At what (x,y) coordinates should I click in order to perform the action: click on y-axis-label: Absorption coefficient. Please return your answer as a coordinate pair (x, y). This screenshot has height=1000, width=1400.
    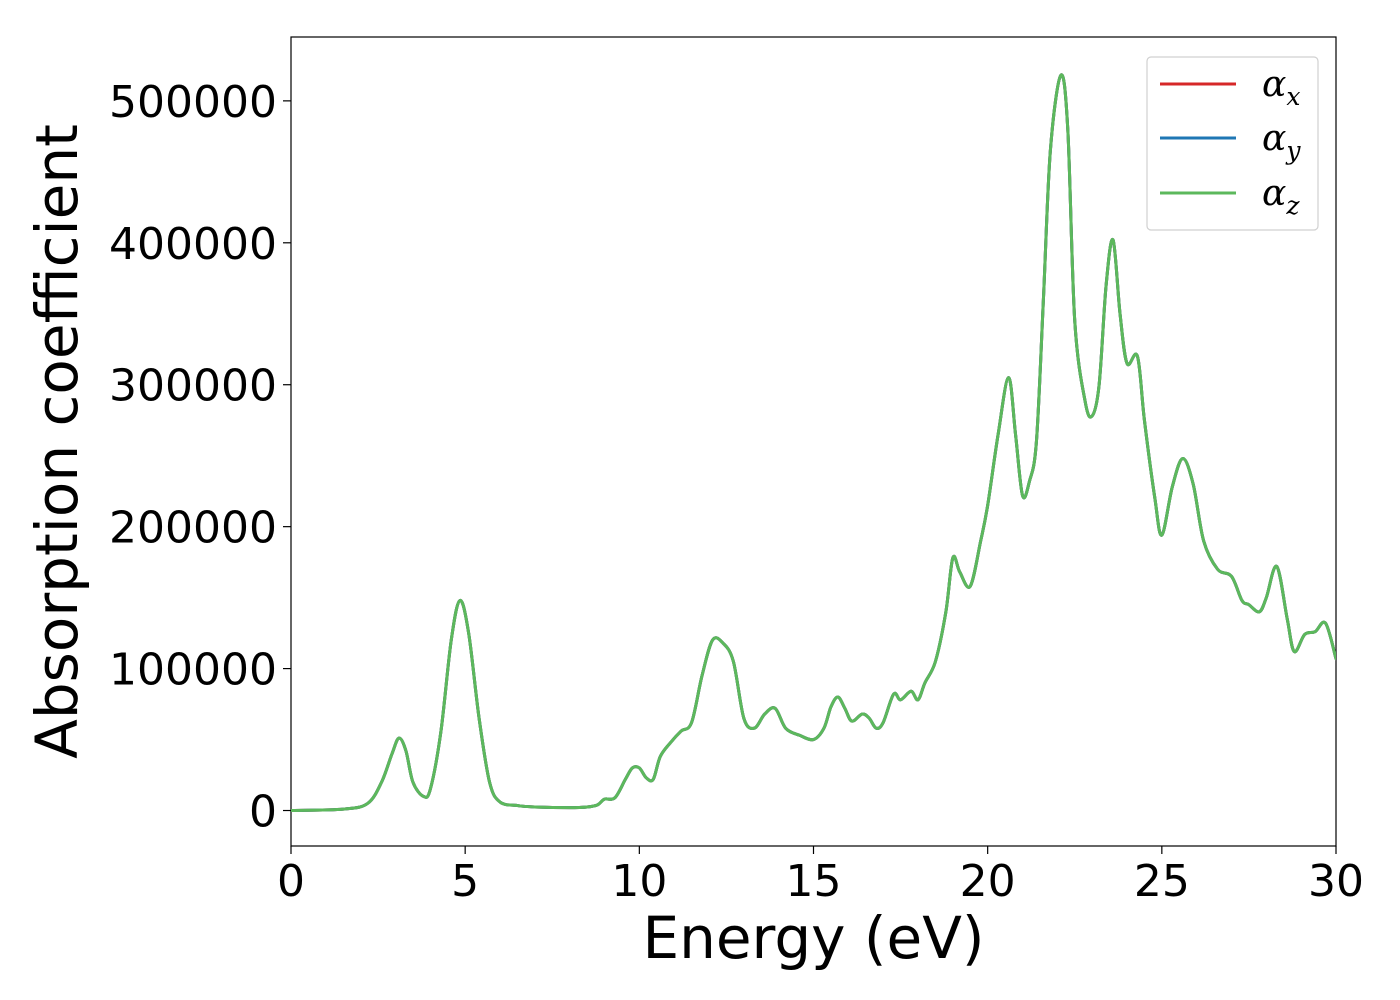
    Looking at the image, I should click on (57, 441).